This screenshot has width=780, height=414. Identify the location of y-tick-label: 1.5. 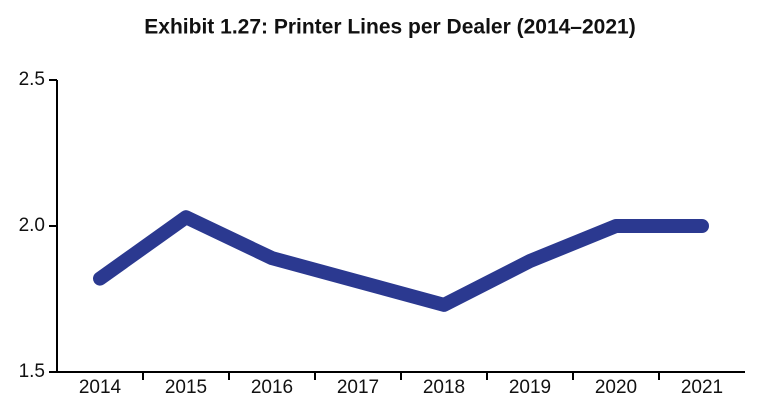
(32, 371).